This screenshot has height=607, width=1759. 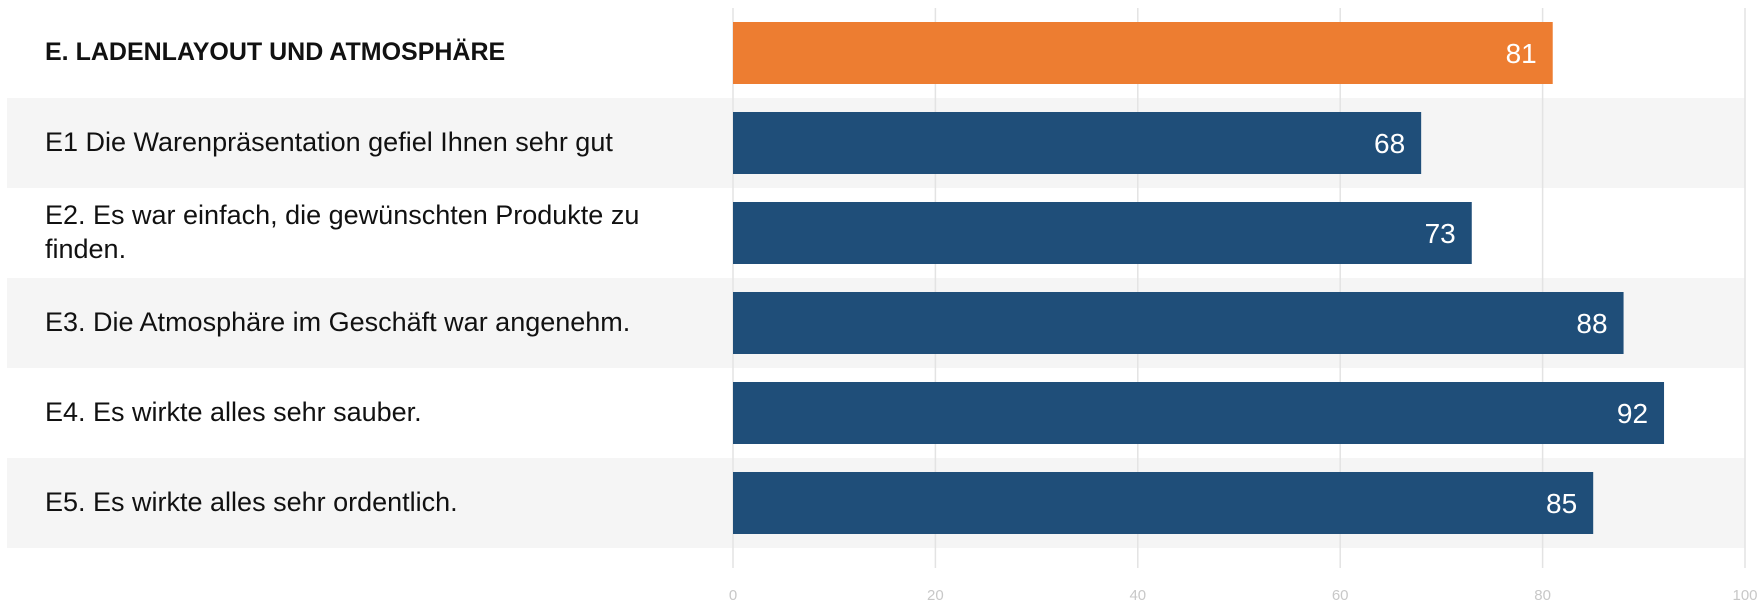 What do you see at coordinates (935, 595) in the screenshot?
I see `x-tick-label: 20` at bounding box center [935, 595].